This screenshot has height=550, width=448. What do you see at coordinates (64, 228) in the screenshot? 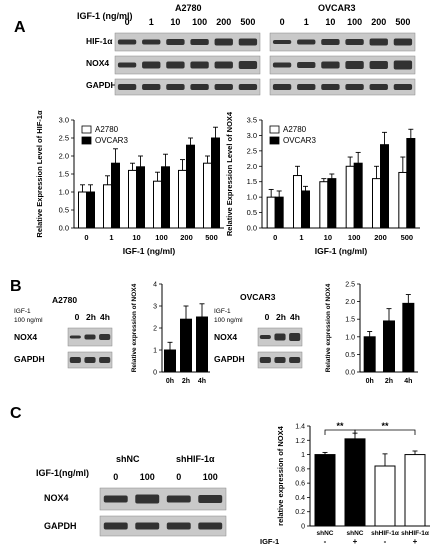
I see `y-tick-label: 0.0` at bounding box center [64, 228].